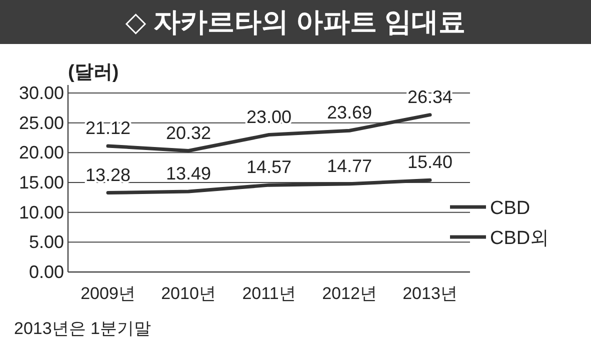  What do you see at coordinates (295, 22) in the screenshot?
I see `chart-title: ◇ 자카르타의 아파트 임대료` at bounding box center [295, 22].